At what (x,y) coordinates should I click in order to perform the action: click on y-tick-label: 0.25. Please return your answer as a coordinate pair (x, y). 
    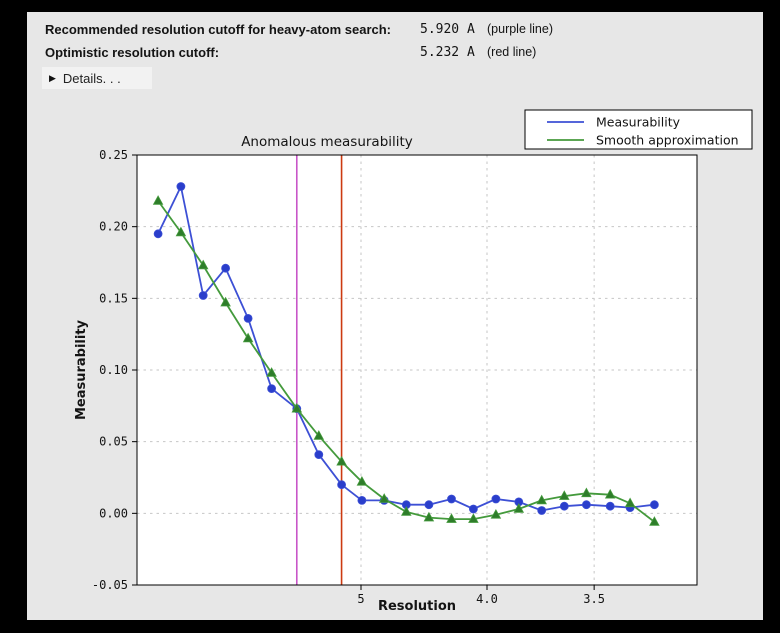
    Looking at the image, I should click on (113, 155).